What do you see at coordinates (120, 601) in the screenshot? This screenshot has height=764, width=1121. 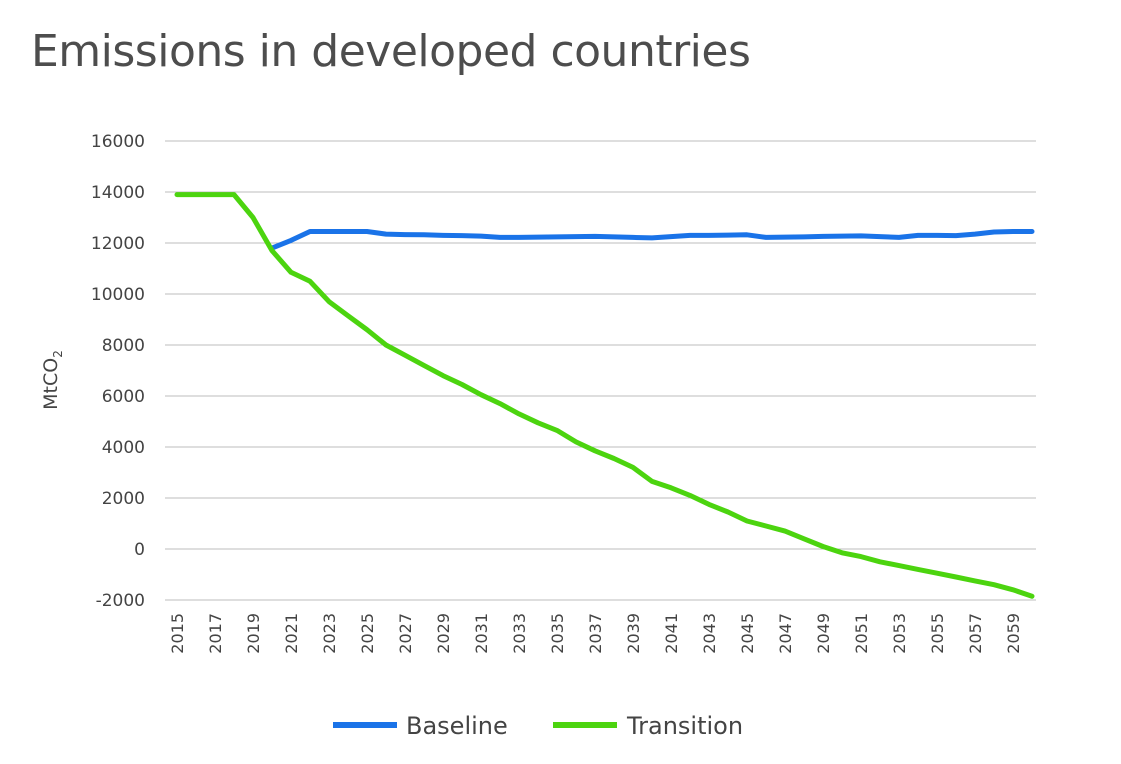 I see `y-tick-label: -2000` at bounding box center [120, 601].